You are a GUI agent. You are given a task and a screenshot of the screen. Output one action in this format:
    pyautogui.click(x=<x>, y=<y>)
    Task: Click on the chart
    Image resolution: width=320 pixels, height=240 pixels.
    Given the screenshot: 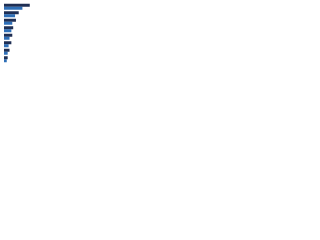 What is the action you would take?
    pyautogui.click(x=50, y=35)
    